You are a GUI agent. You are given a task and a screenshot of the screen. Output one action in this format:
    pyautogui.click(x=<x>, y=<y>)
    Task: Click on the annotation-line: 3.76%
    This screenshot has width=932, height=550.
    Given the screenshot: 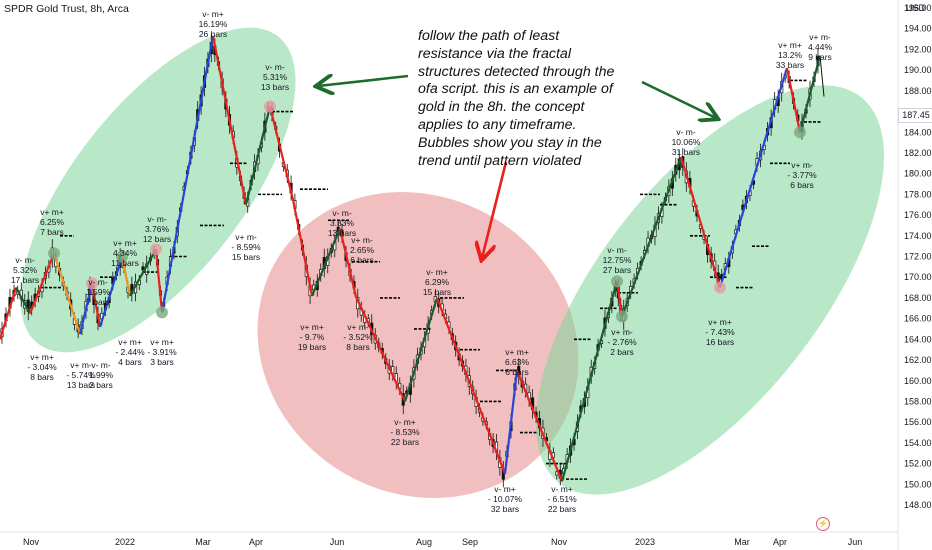 What is the action you would take?
    pyautogui.click(x=157, y=229)
    